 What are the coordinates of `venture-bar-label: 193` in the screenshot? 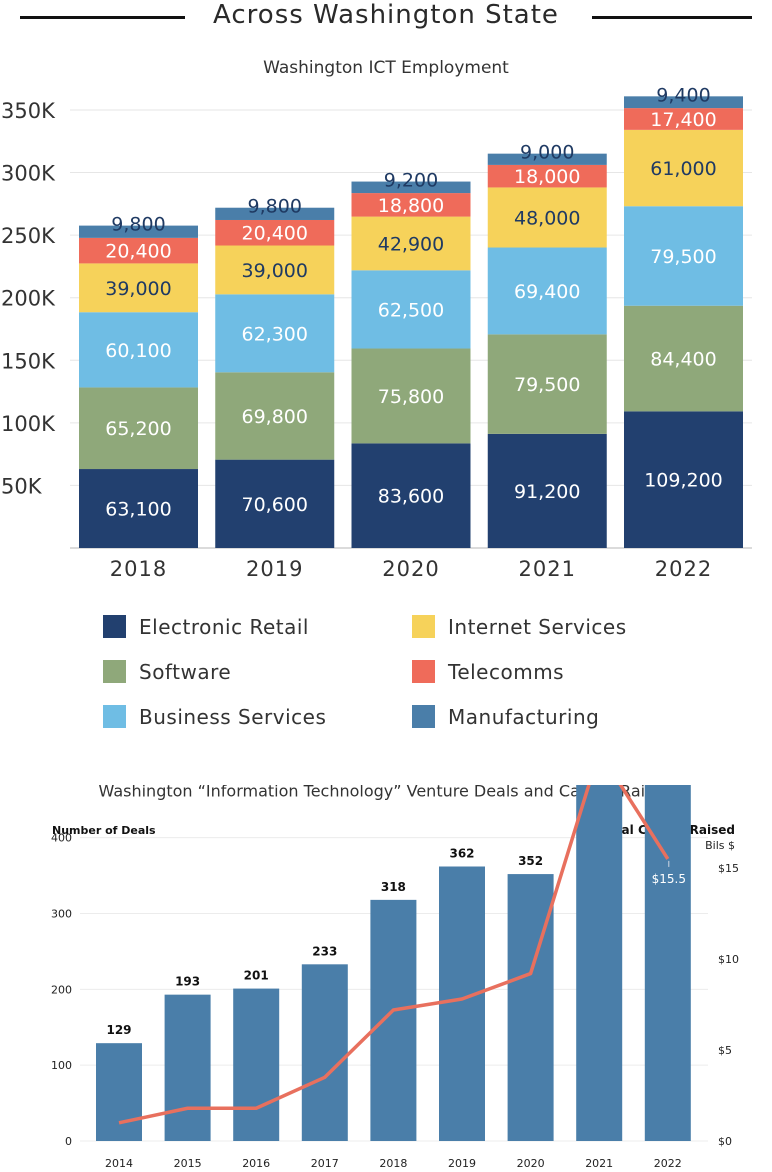 It's located at (187, 982).